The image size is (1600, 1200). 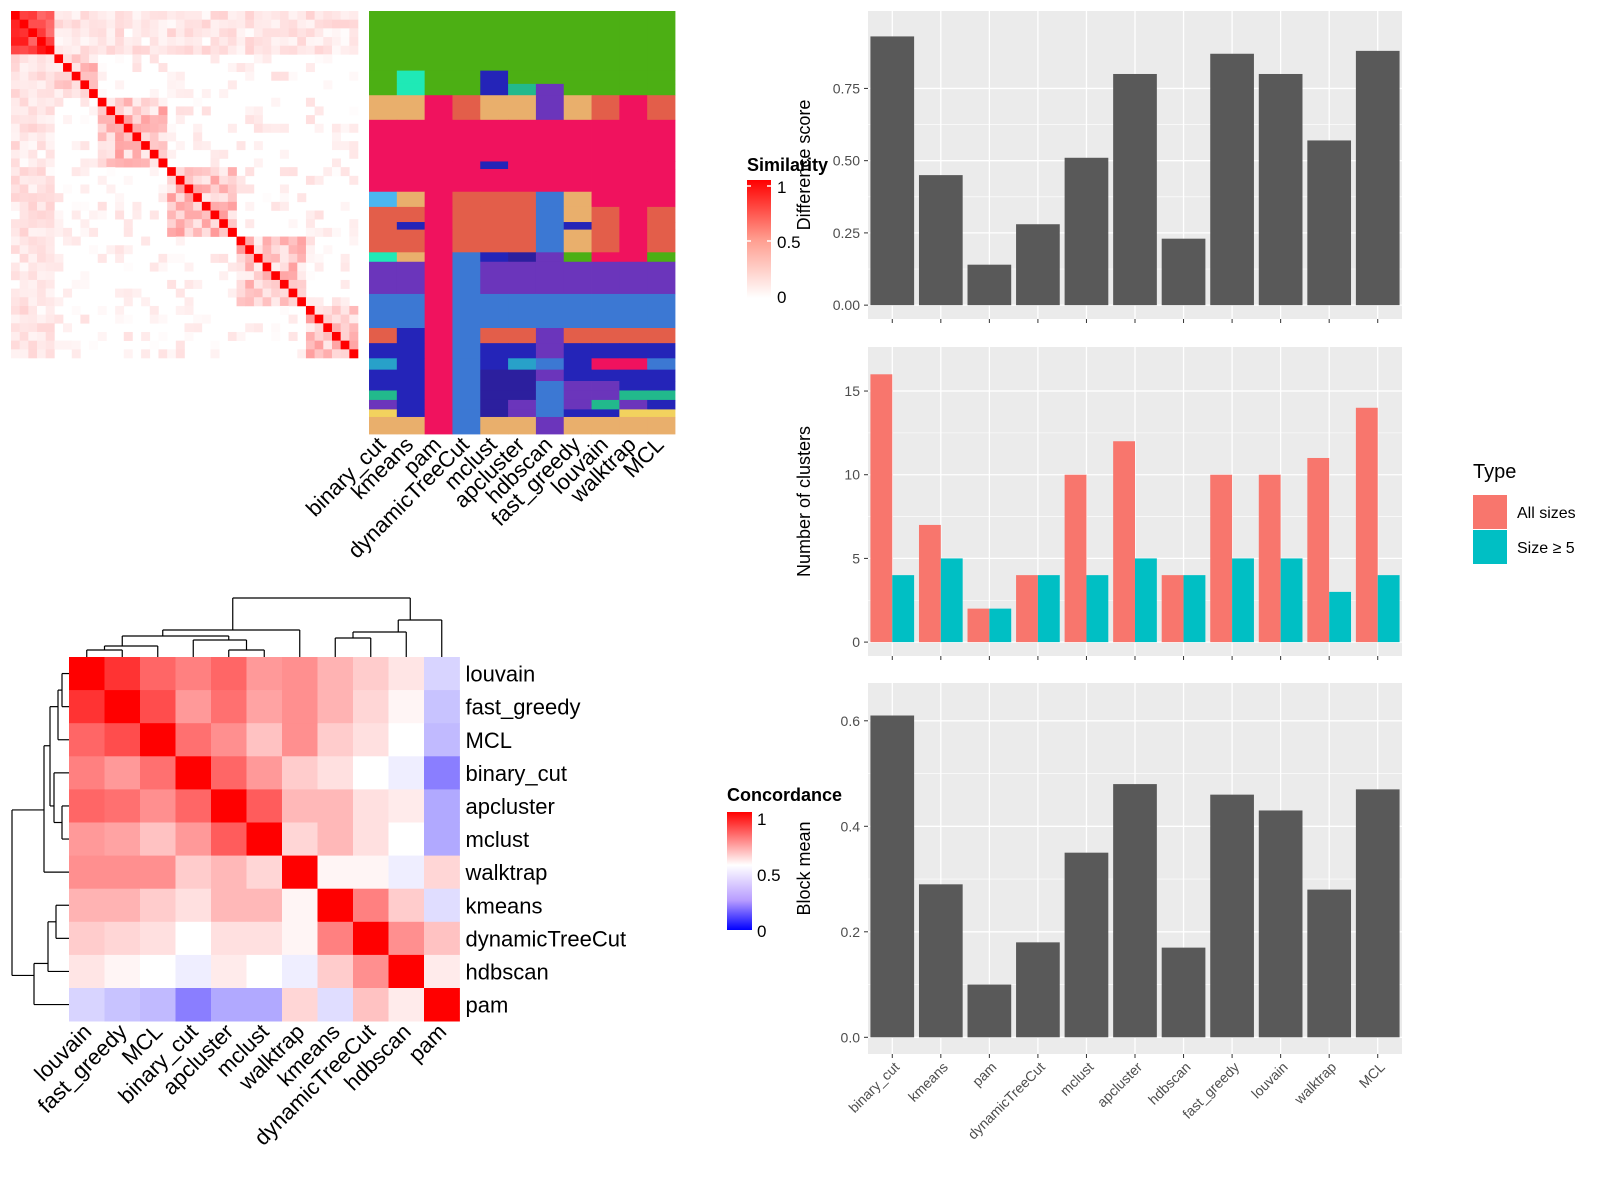 I want to click on membership-grid, so click(x=522, y=223).